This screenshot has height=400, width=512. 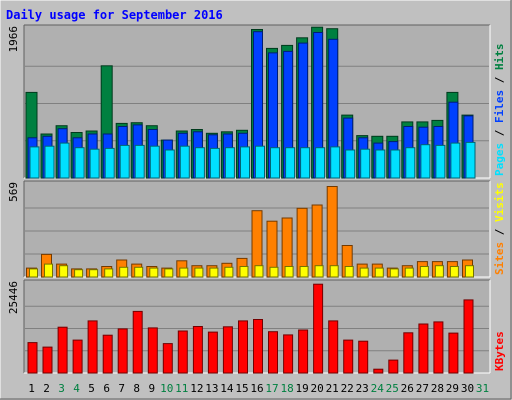 I want to click on legend-sites: Sites, so click(x=499, y=258).